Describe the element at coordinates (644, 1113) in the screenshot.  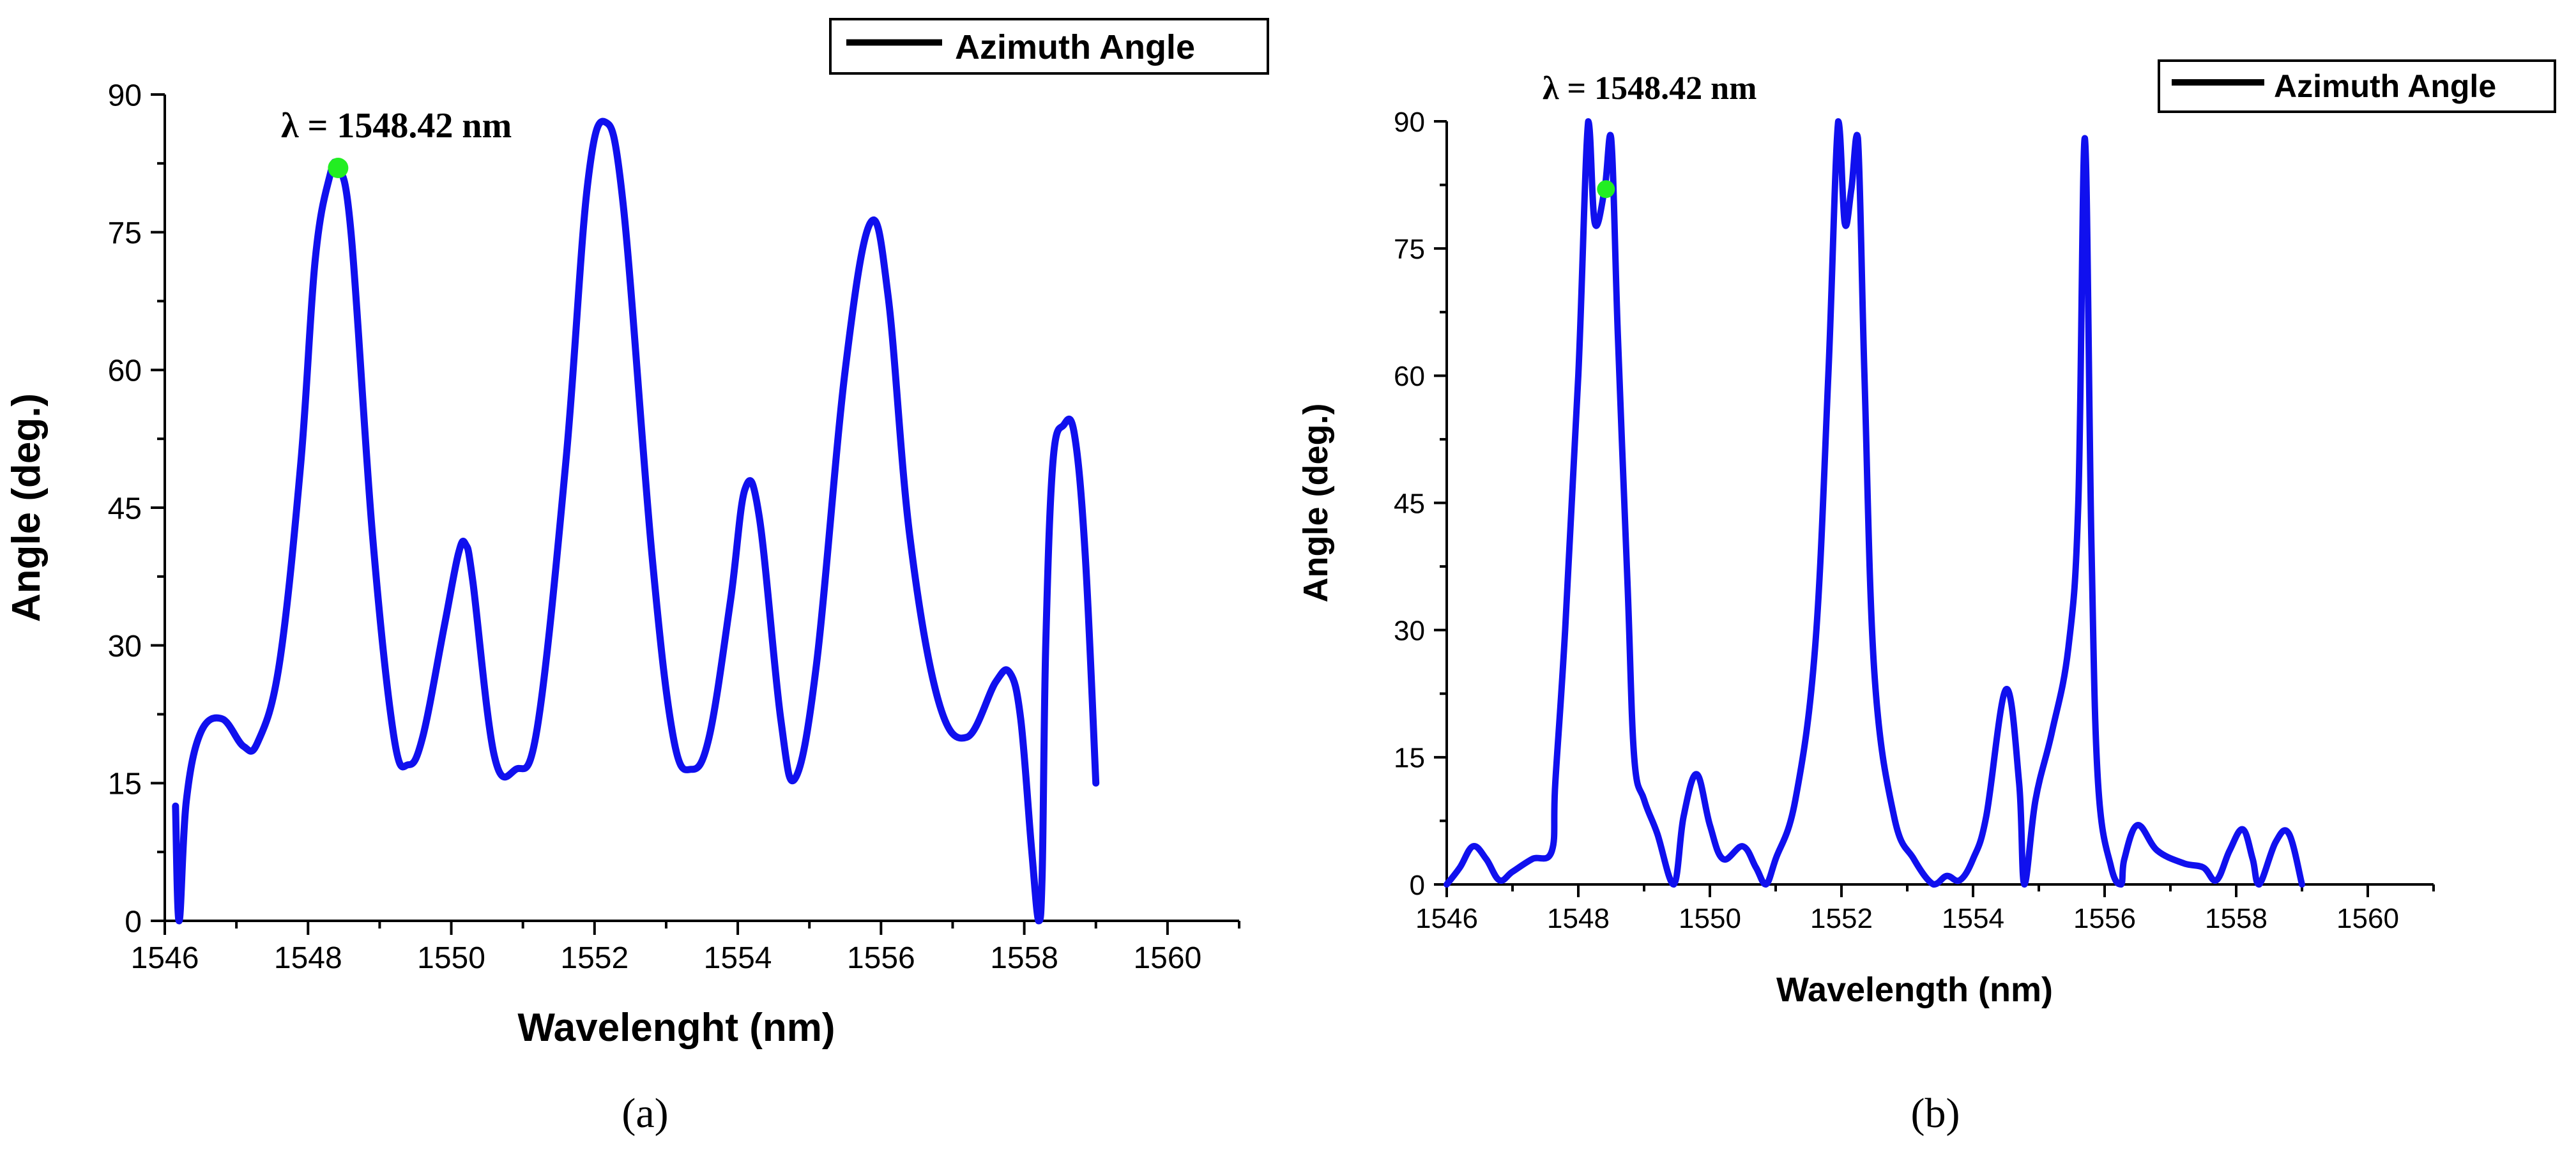
I see `panel-label-a: (a)` at that location.